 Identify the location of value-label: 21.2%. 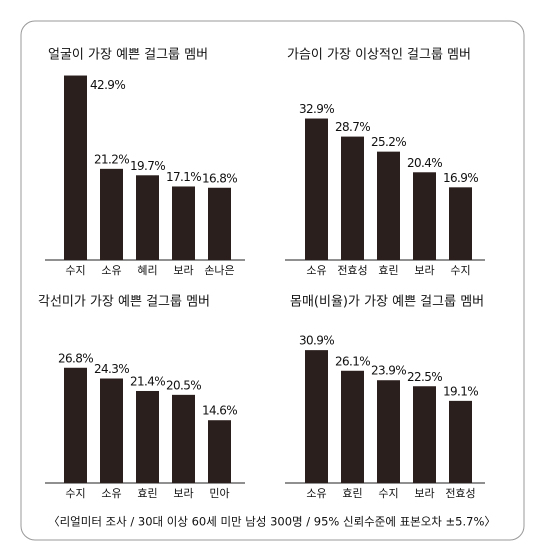
(111, 159).